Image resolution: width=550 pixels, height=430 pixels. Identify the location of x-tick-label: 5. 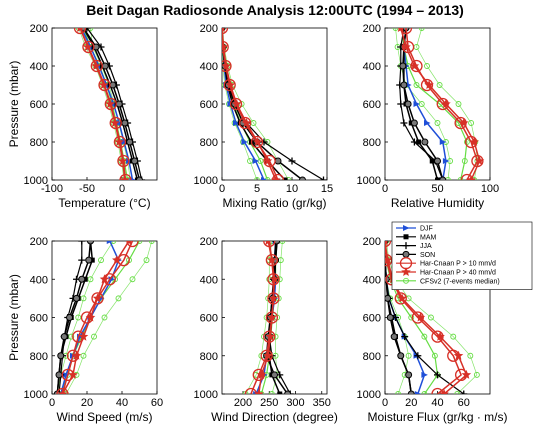
(257, 189).